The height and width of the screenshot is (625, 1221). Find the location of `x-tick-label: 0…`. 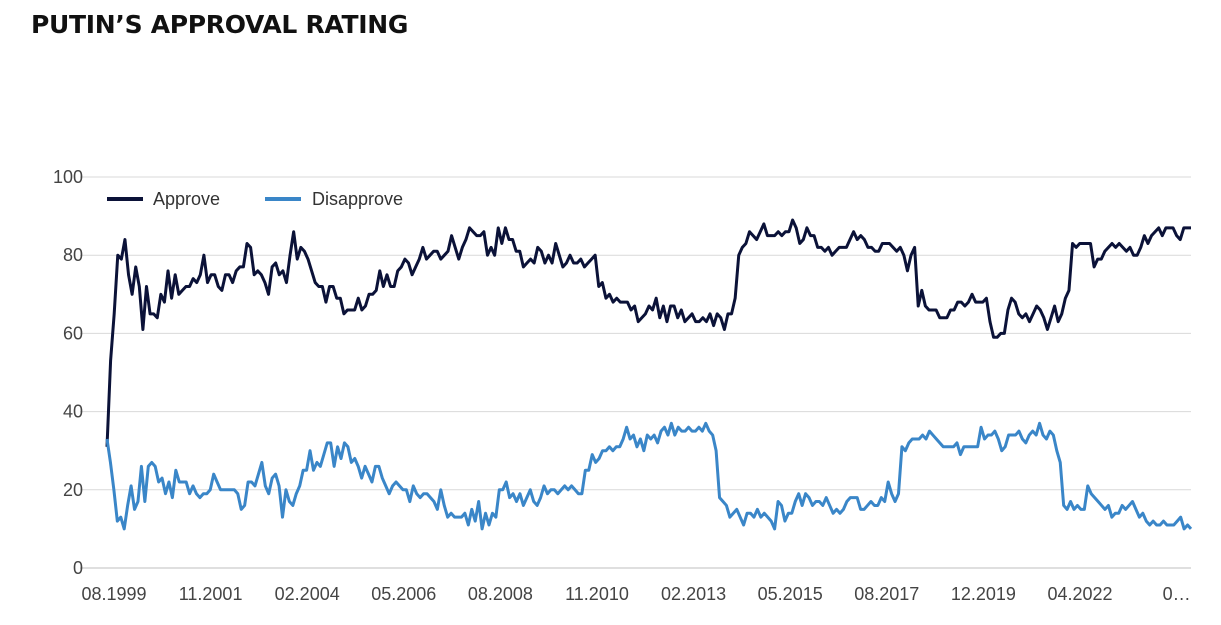

x-tick-label: 0… is located at coordinates (1177, 594).